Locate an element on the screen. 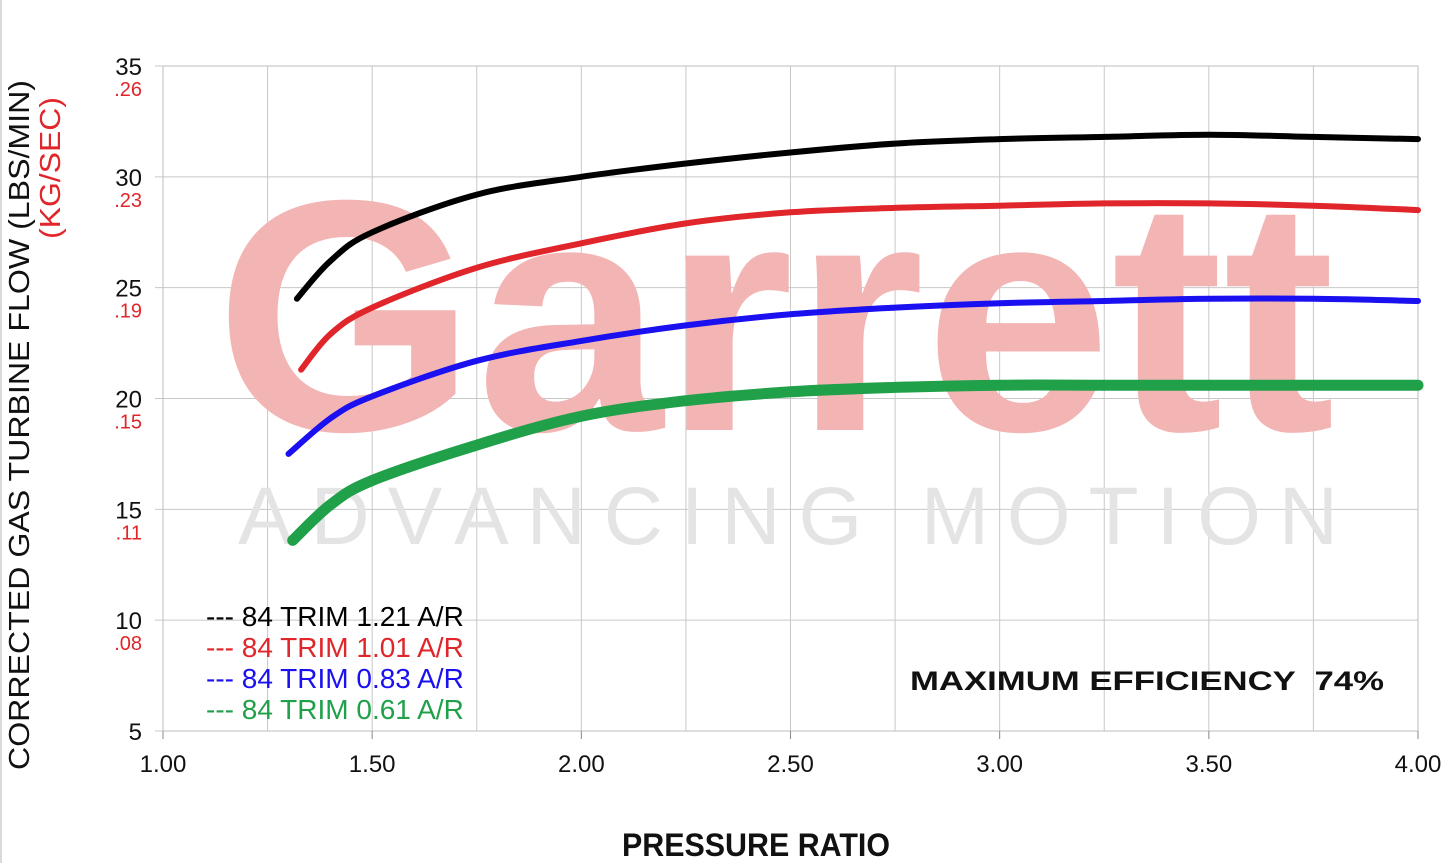 The image size is (1445, 863). y-tick-label: 15 is located at coordinates (128, 510).